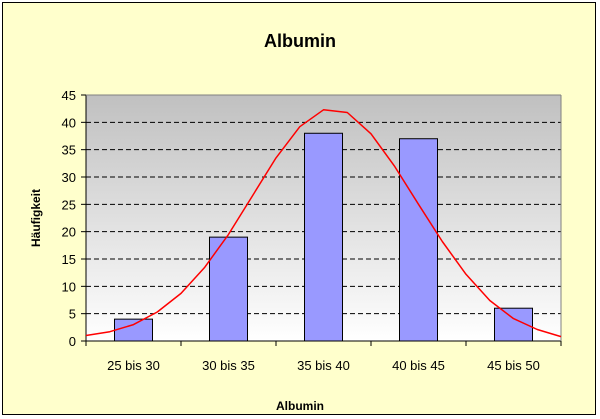 The image size is (600, 419). I want to click on y-tick-label: 0, so click(72, 341).